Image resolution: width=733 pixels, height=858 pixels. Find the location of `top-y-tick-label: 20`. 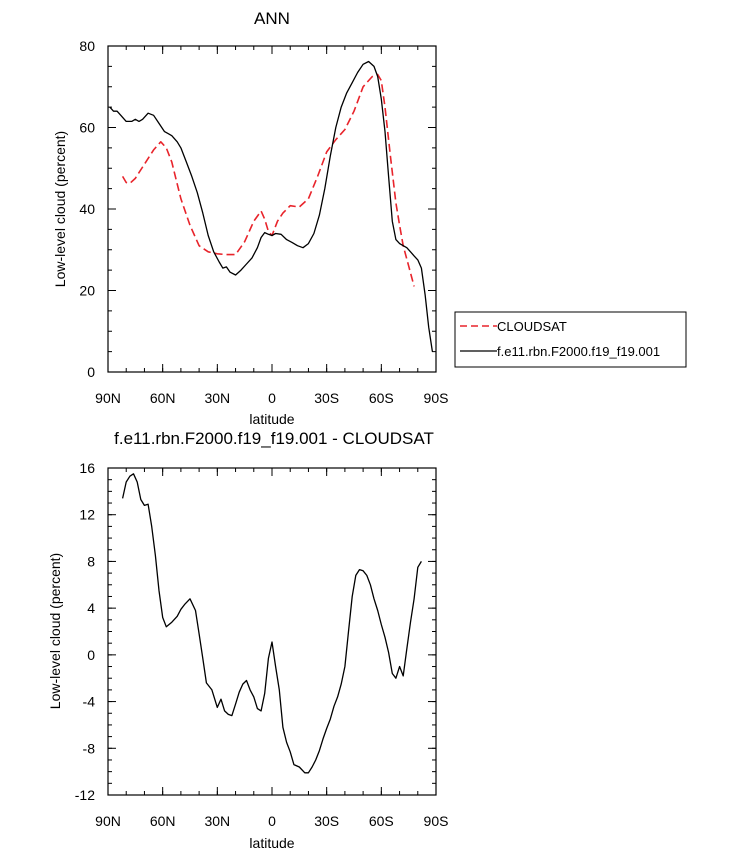

top-y-tick-label: 20 is located at coordinates (87, 291).